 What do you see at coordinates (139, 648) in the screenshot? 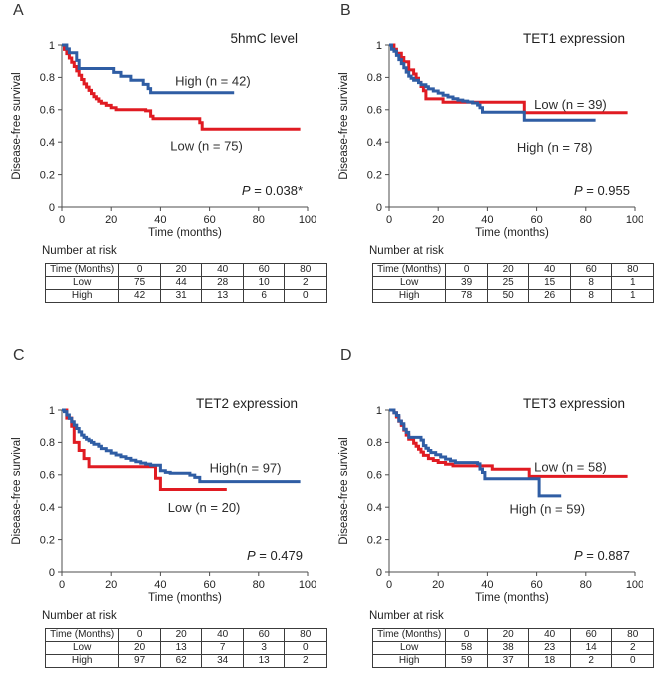
I see `risk-cell: 20` at bounding box center [139, 648].